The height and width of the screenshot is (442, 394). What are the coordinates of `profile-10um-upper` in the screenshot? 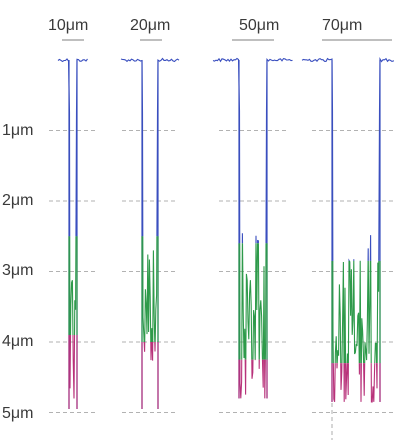 It's located at (72, 147).